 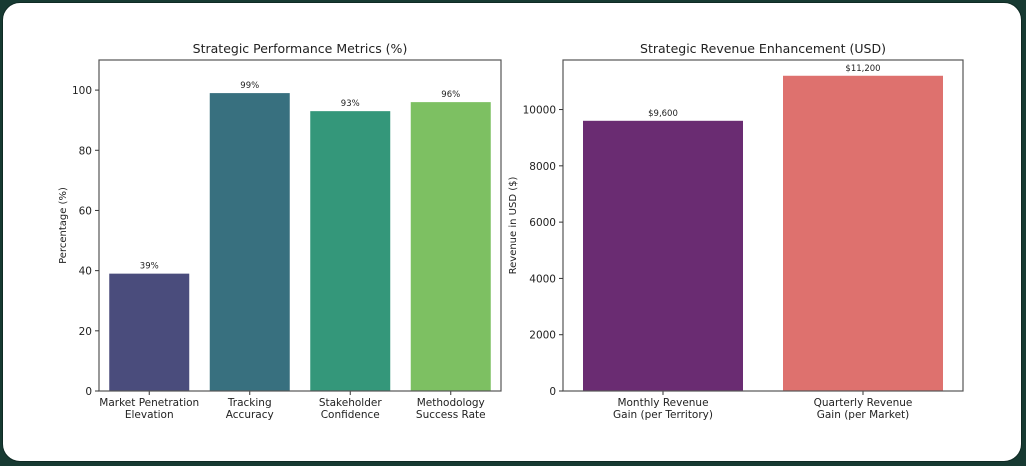 I want to click on x-tick-label: Market Penetration, so click(x=149, y=403).